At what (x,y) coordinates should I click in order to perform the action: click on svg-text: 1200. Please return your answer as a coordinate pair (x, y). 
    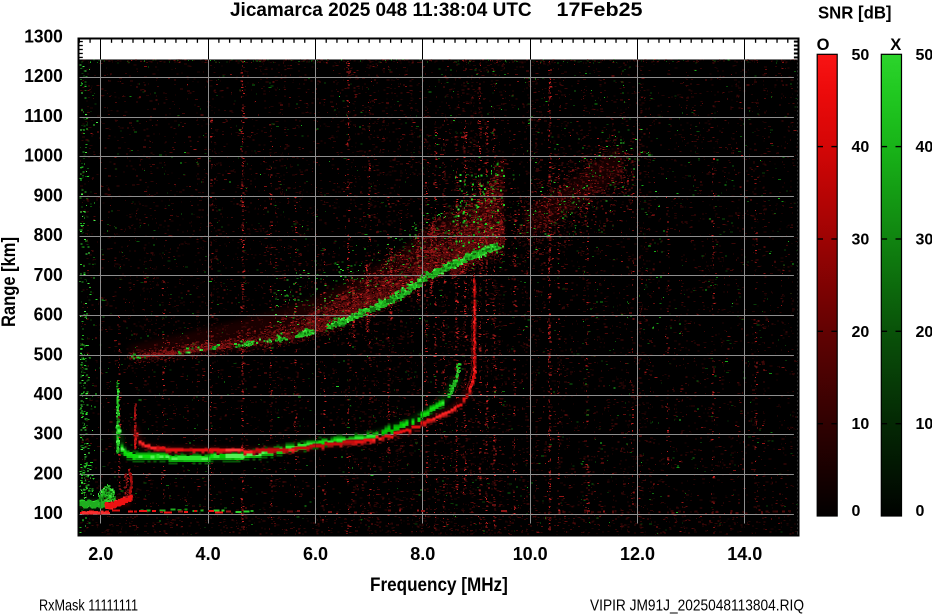
    Looking at the image, I should click on (43, 76).